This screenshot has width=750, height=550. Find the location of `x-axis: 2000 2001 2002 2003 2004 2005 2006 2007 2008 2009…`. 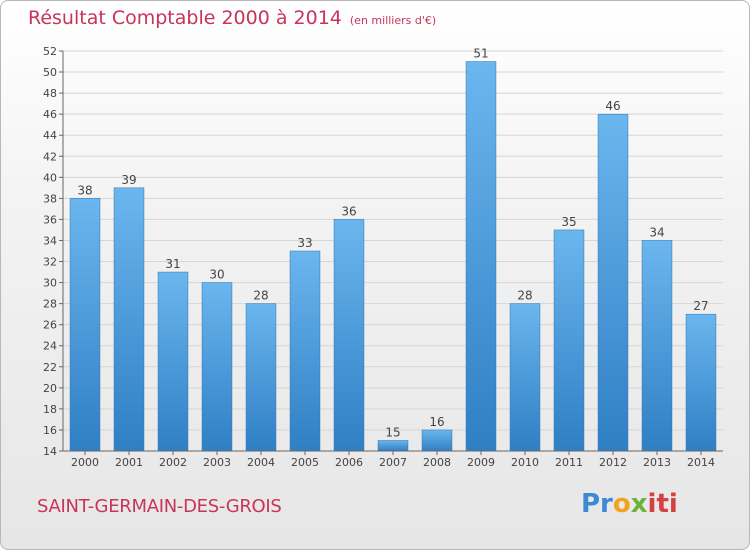

x-axis: 2000 2001 2002 2003 2004 2005 2006 2007 2008 2009… is located at coordinates (393, 459).